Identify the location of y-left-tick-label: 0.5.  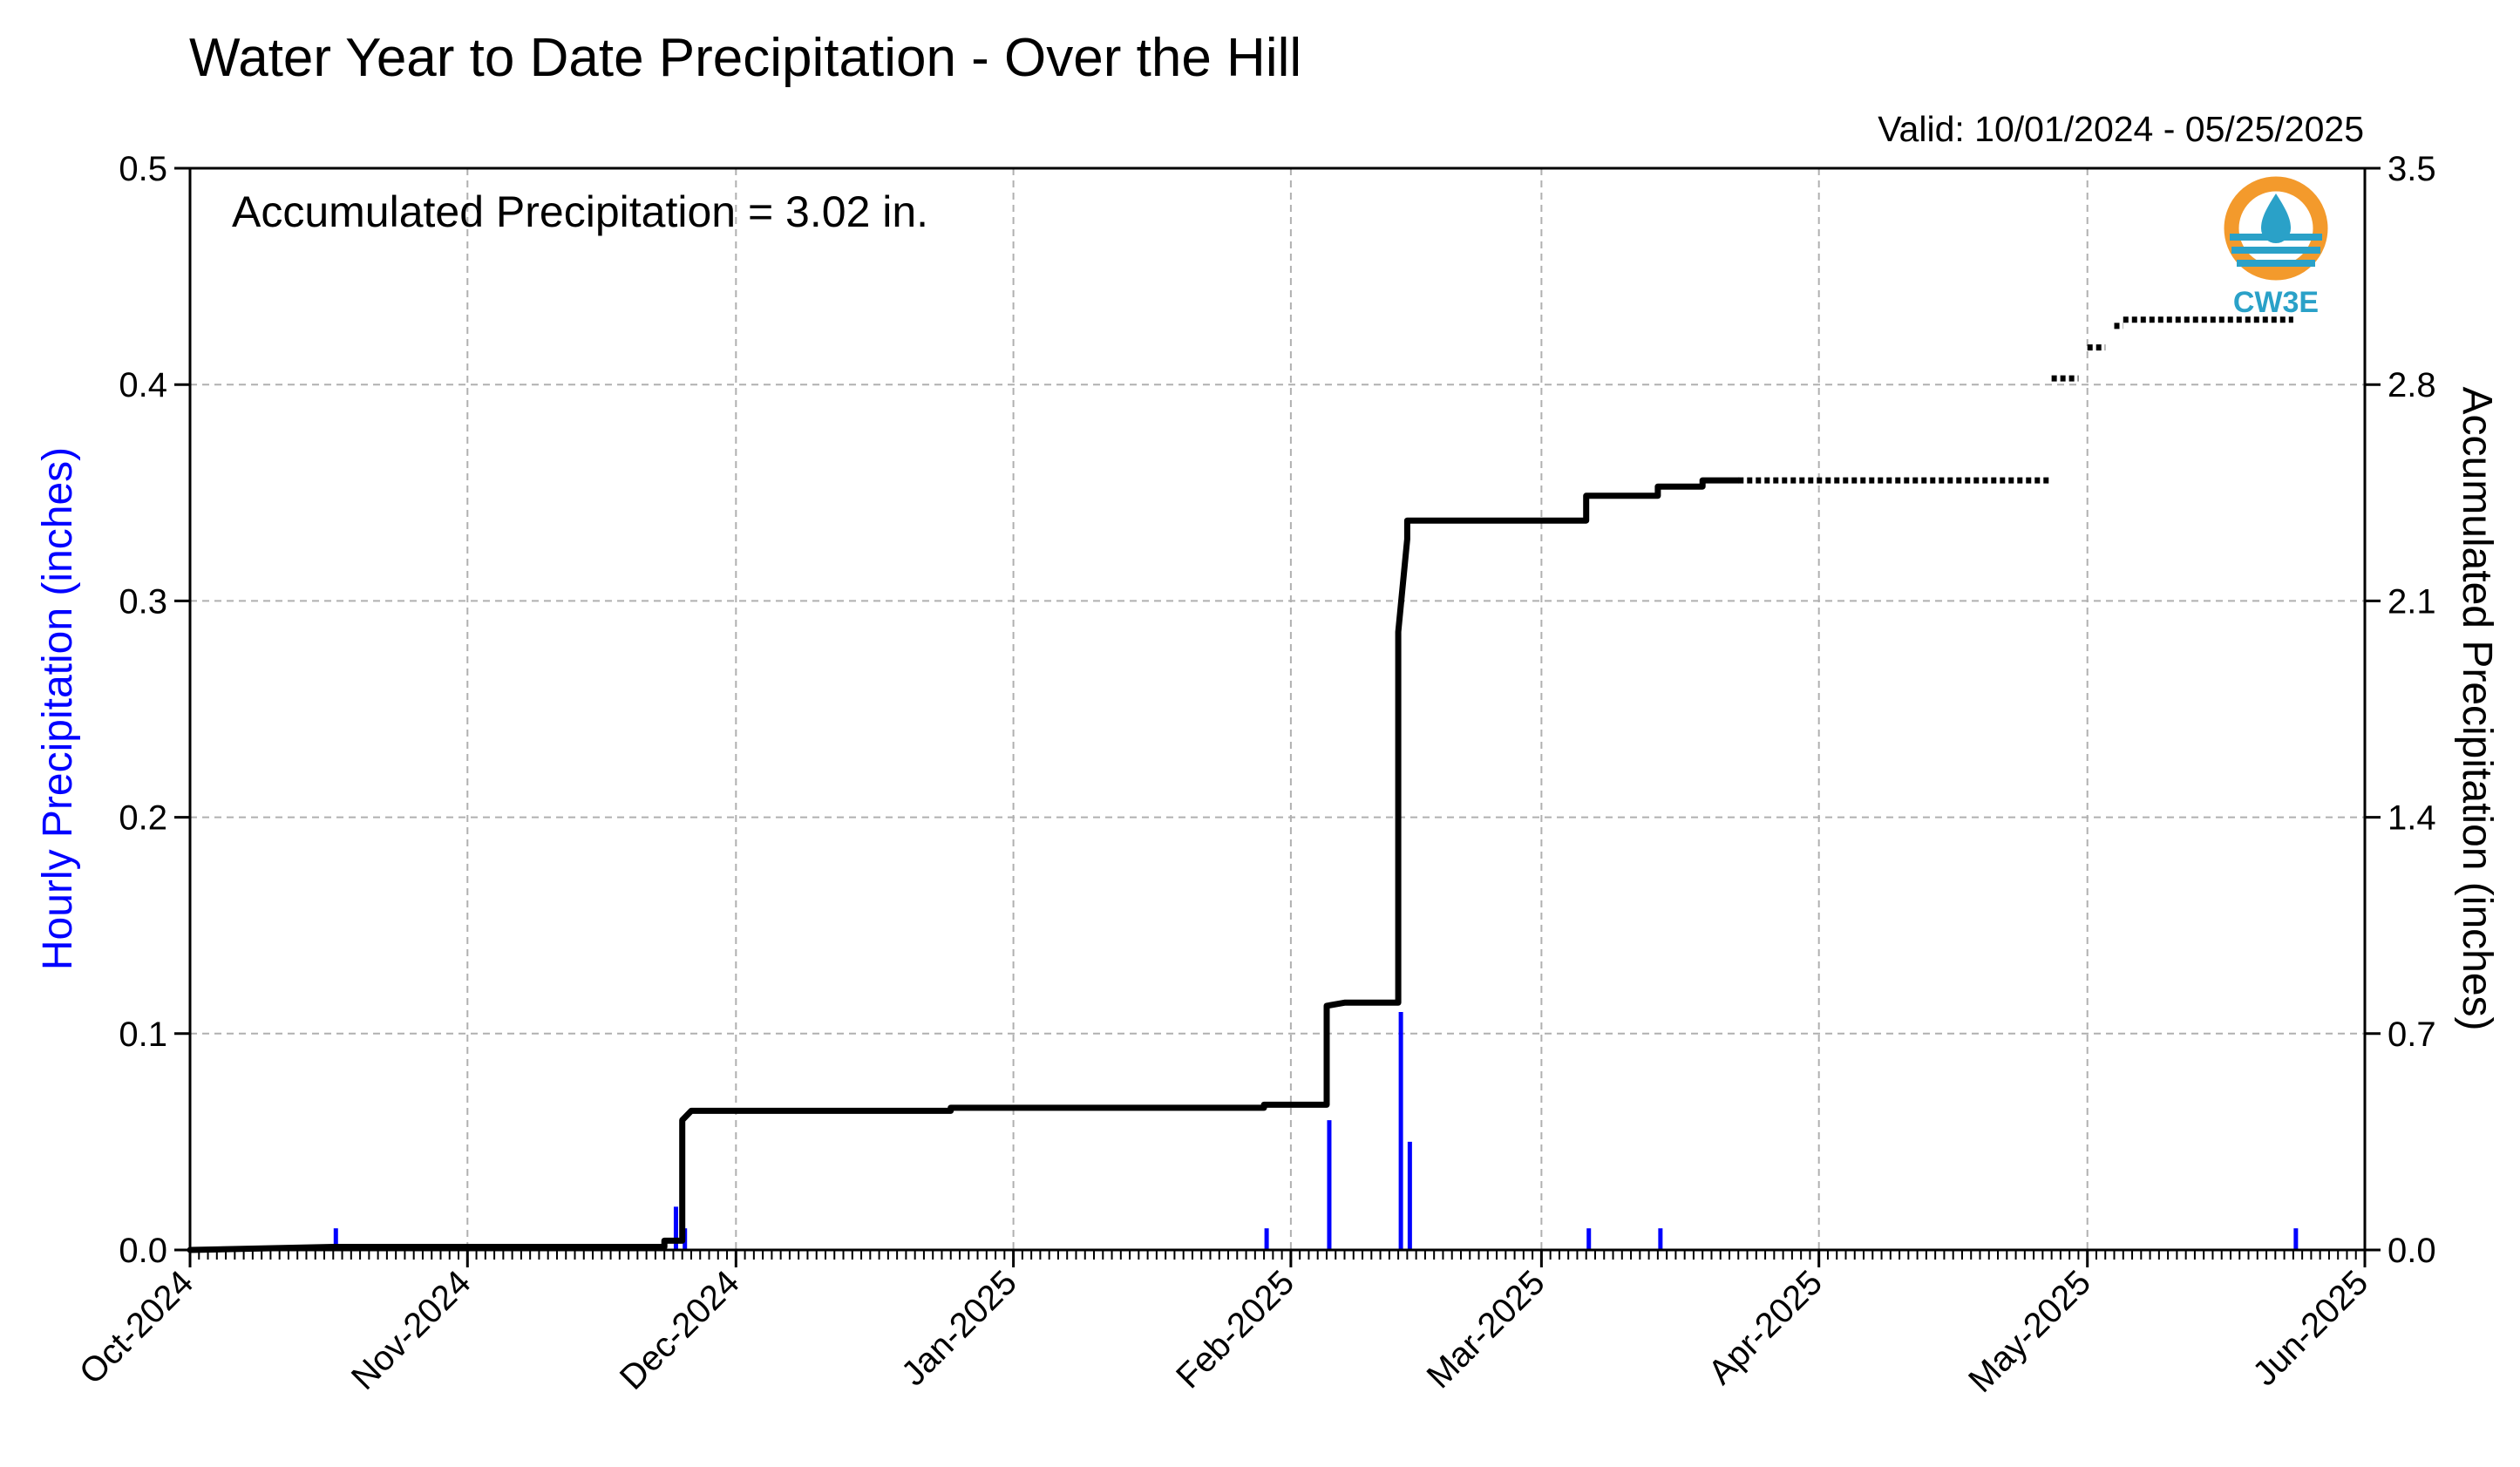
(143, 169).